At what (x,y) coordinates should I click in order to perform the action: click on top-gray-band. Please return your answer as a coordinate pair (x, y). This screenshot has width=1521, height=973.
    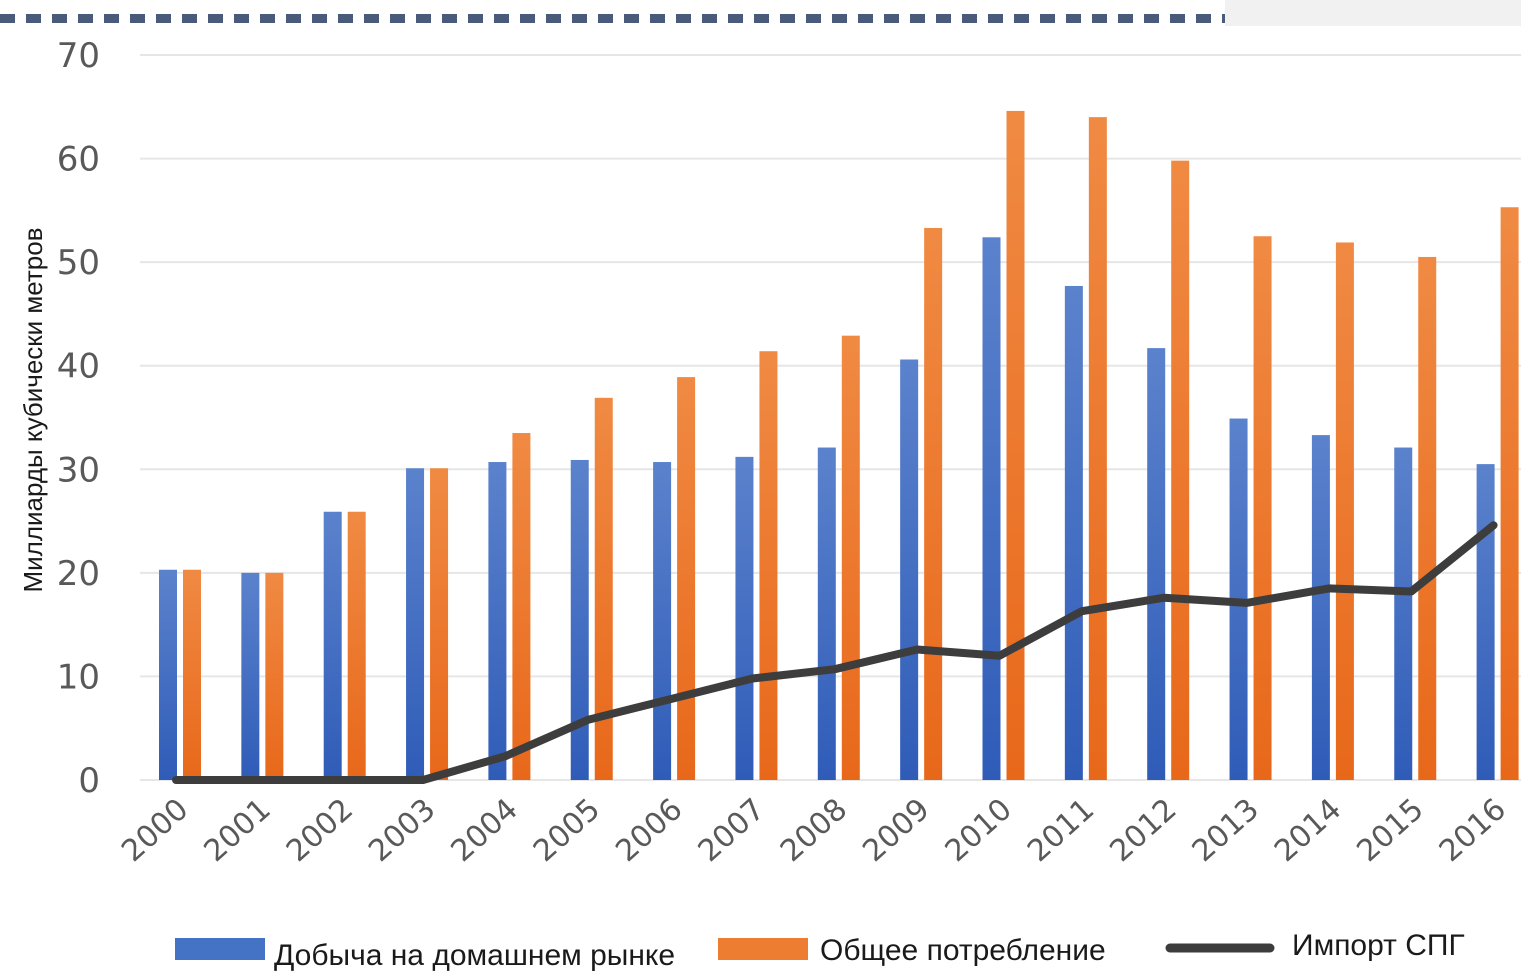
    Looking at the image, I should click on (1373, 13).